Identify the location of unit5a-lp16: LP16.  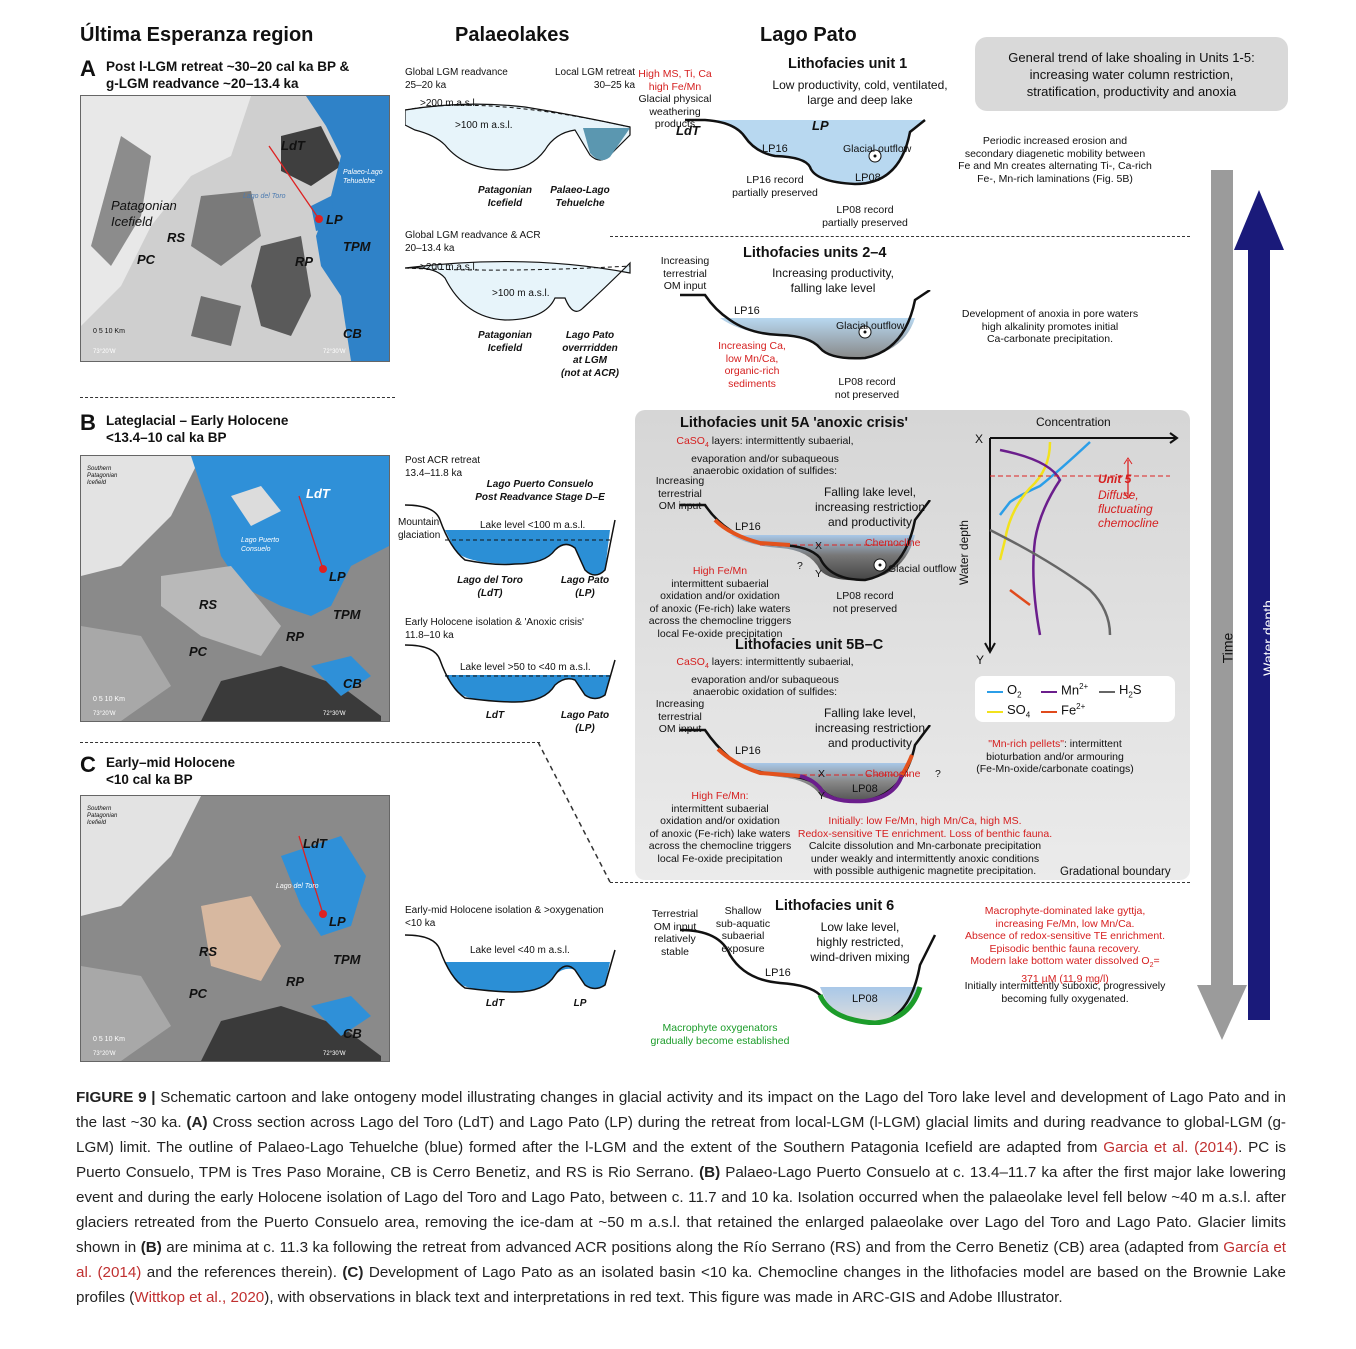
(748, 527).